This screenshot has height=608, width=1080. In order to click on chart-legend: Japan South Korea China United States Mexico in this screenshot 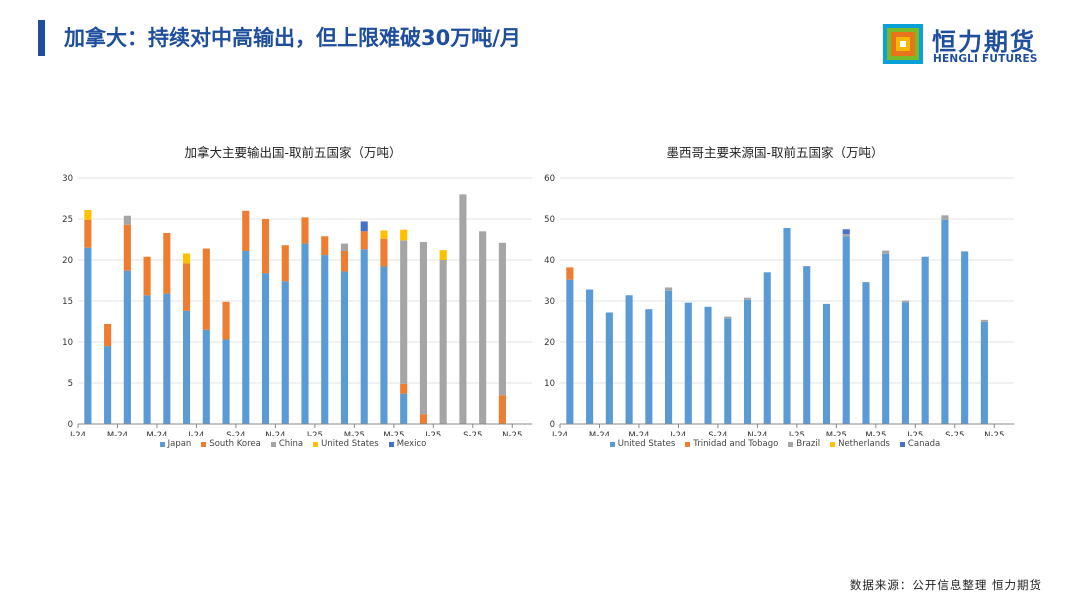, I will do `click(293, 444)`.